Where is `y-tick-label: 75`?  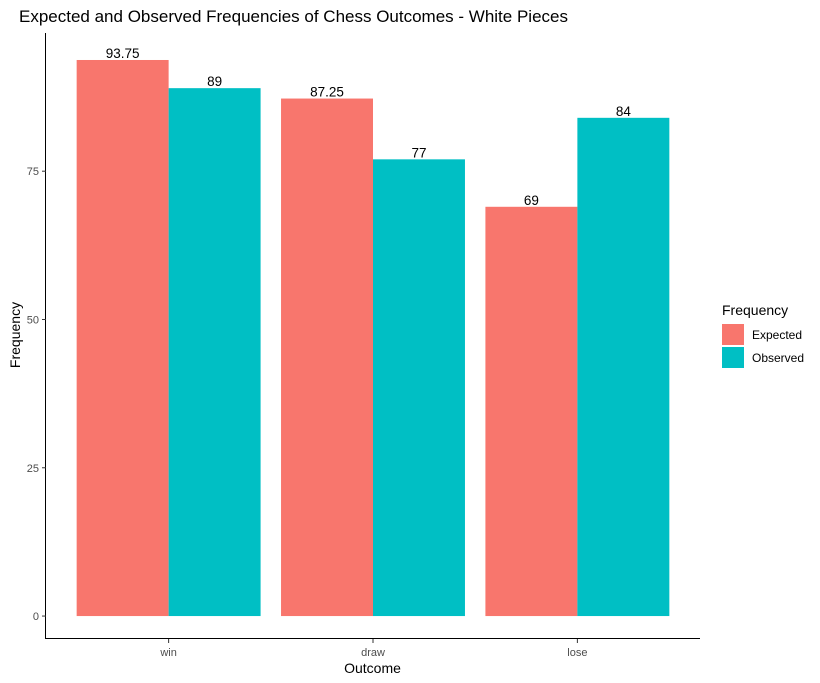
y-tick-label: 75 is located at coordinates (33, 172).